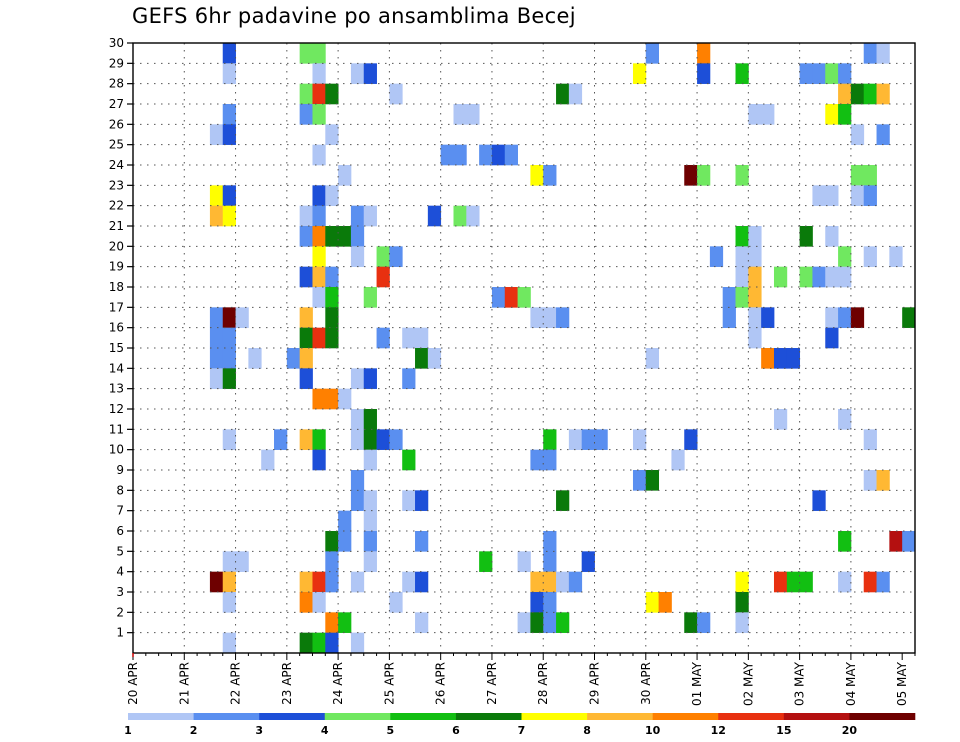 This screenshot has height=742, width=960. What do you see at coordinates (128, 730) in the screenshot?
I see `colorbar-label: 1` at bounding box center [128, 730].